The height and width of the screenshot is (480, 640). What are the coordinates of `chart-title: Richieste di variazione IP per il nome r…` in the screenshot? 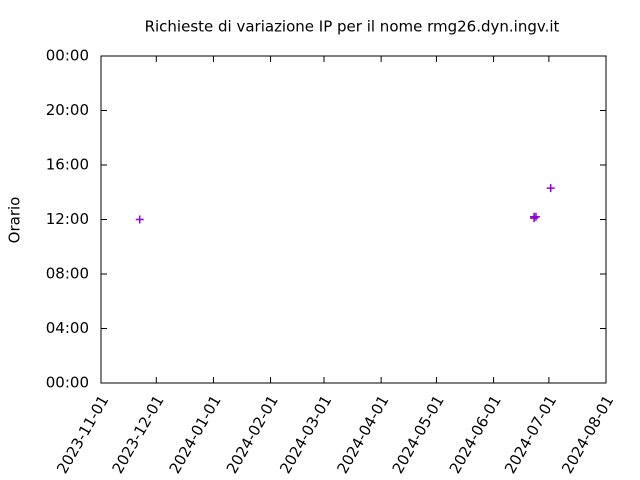 It's located at (352, 27).